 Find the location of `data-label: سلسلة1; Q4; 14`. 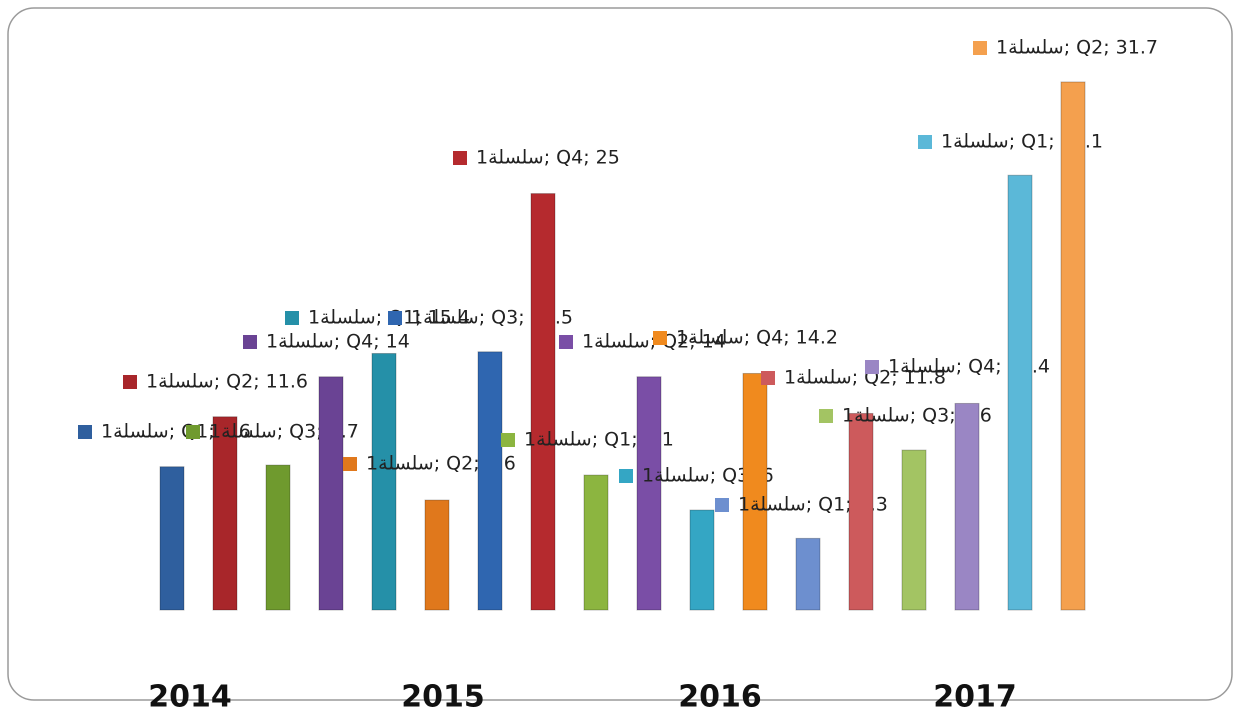

data-label: سلسلة1; Q4; 14 is located at coordinates (338, 342).